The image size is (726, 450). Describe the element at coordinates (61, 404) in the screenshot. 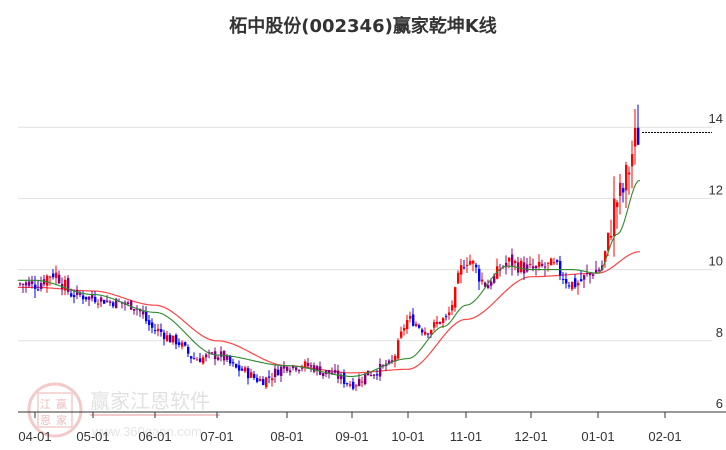

I see `svg-text: 赢` at that location.